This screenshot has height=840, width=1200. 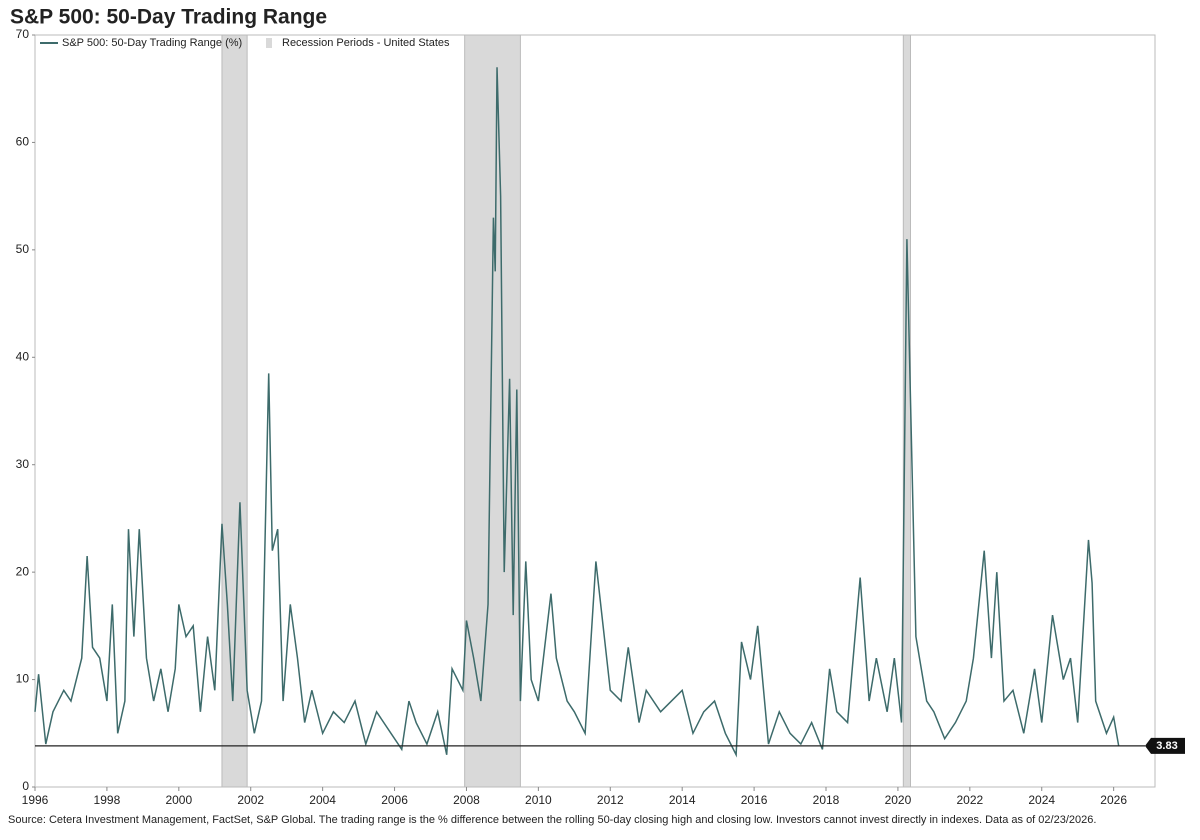 What do you see at coordinates (538, 800) in the screenshot?
I see `x-tick-label: 2010` at bounding box center [538, 800].